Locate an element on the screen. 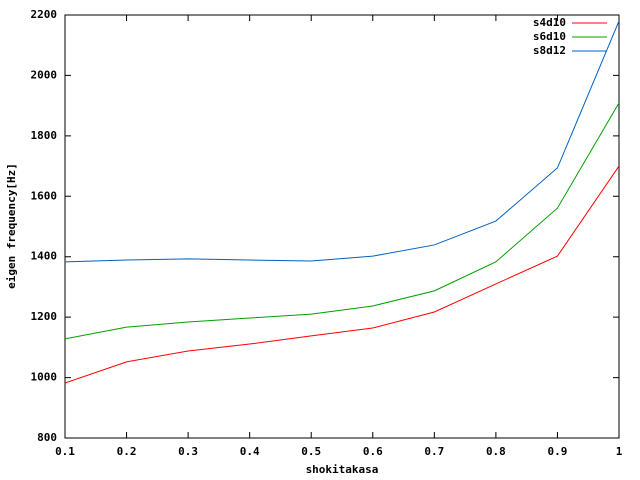 The height and width of the screenshot is (480, 640). legend-label: s8d12 is located at coordinates (549, 50).